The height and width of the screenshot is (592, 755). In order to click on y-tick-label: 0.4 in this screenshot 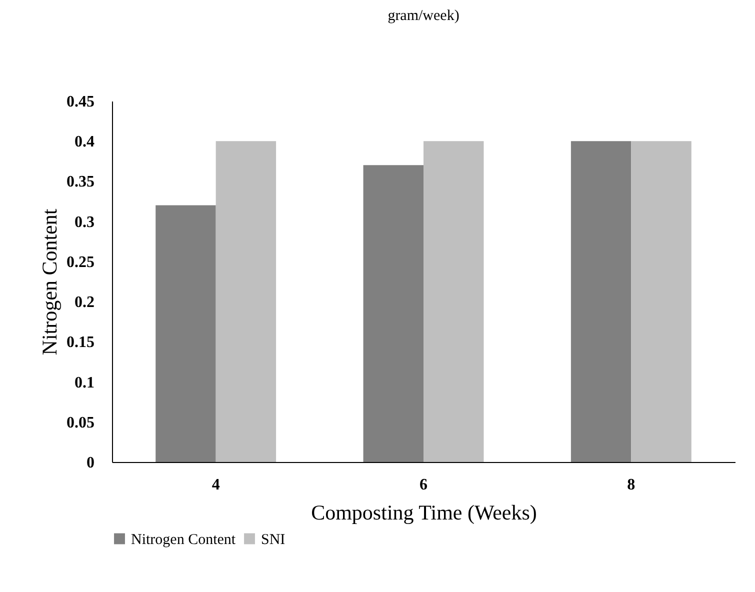, I will do `click(84, 142)`.